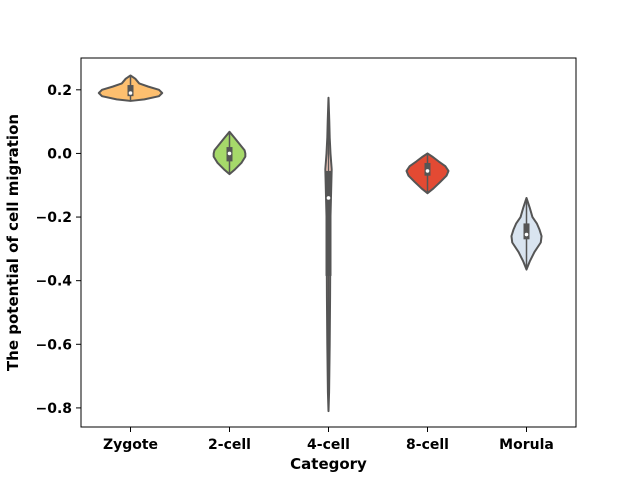 This screenshot has width=640, height=480. I want to click on y-tick-label: 0.0, so click(59, 154).